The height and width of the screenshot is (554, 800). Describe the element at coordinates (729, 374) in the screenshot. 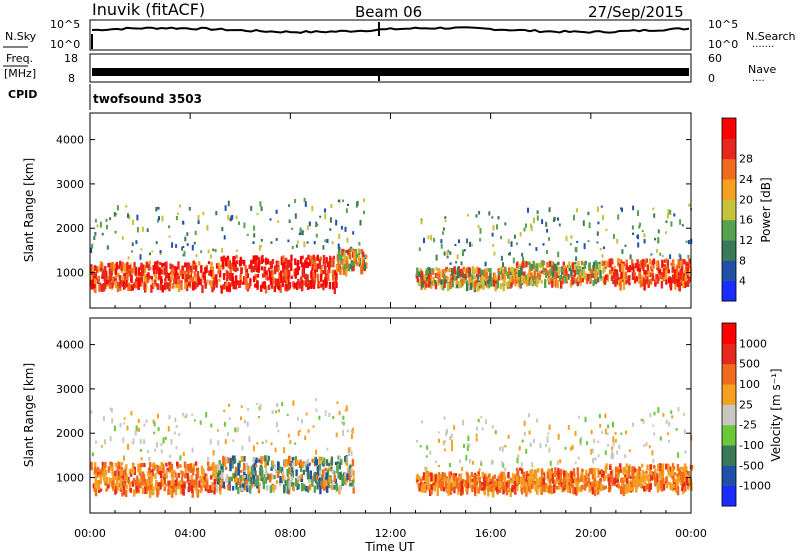

I see `colorbar-segment` at that location.